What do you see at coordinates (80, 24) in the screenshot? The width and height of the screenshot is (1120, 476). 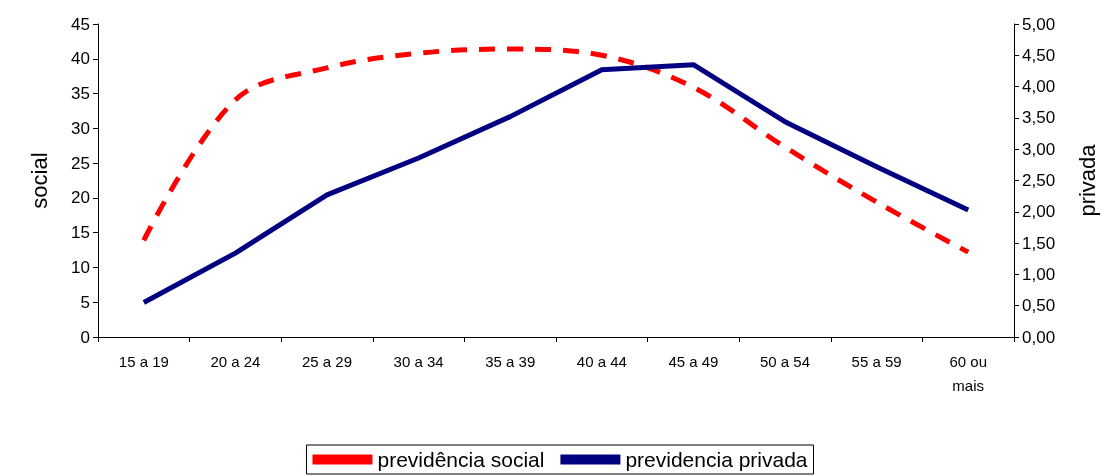 I see `y-tick-label: 45` at bounding box center [80, 24].